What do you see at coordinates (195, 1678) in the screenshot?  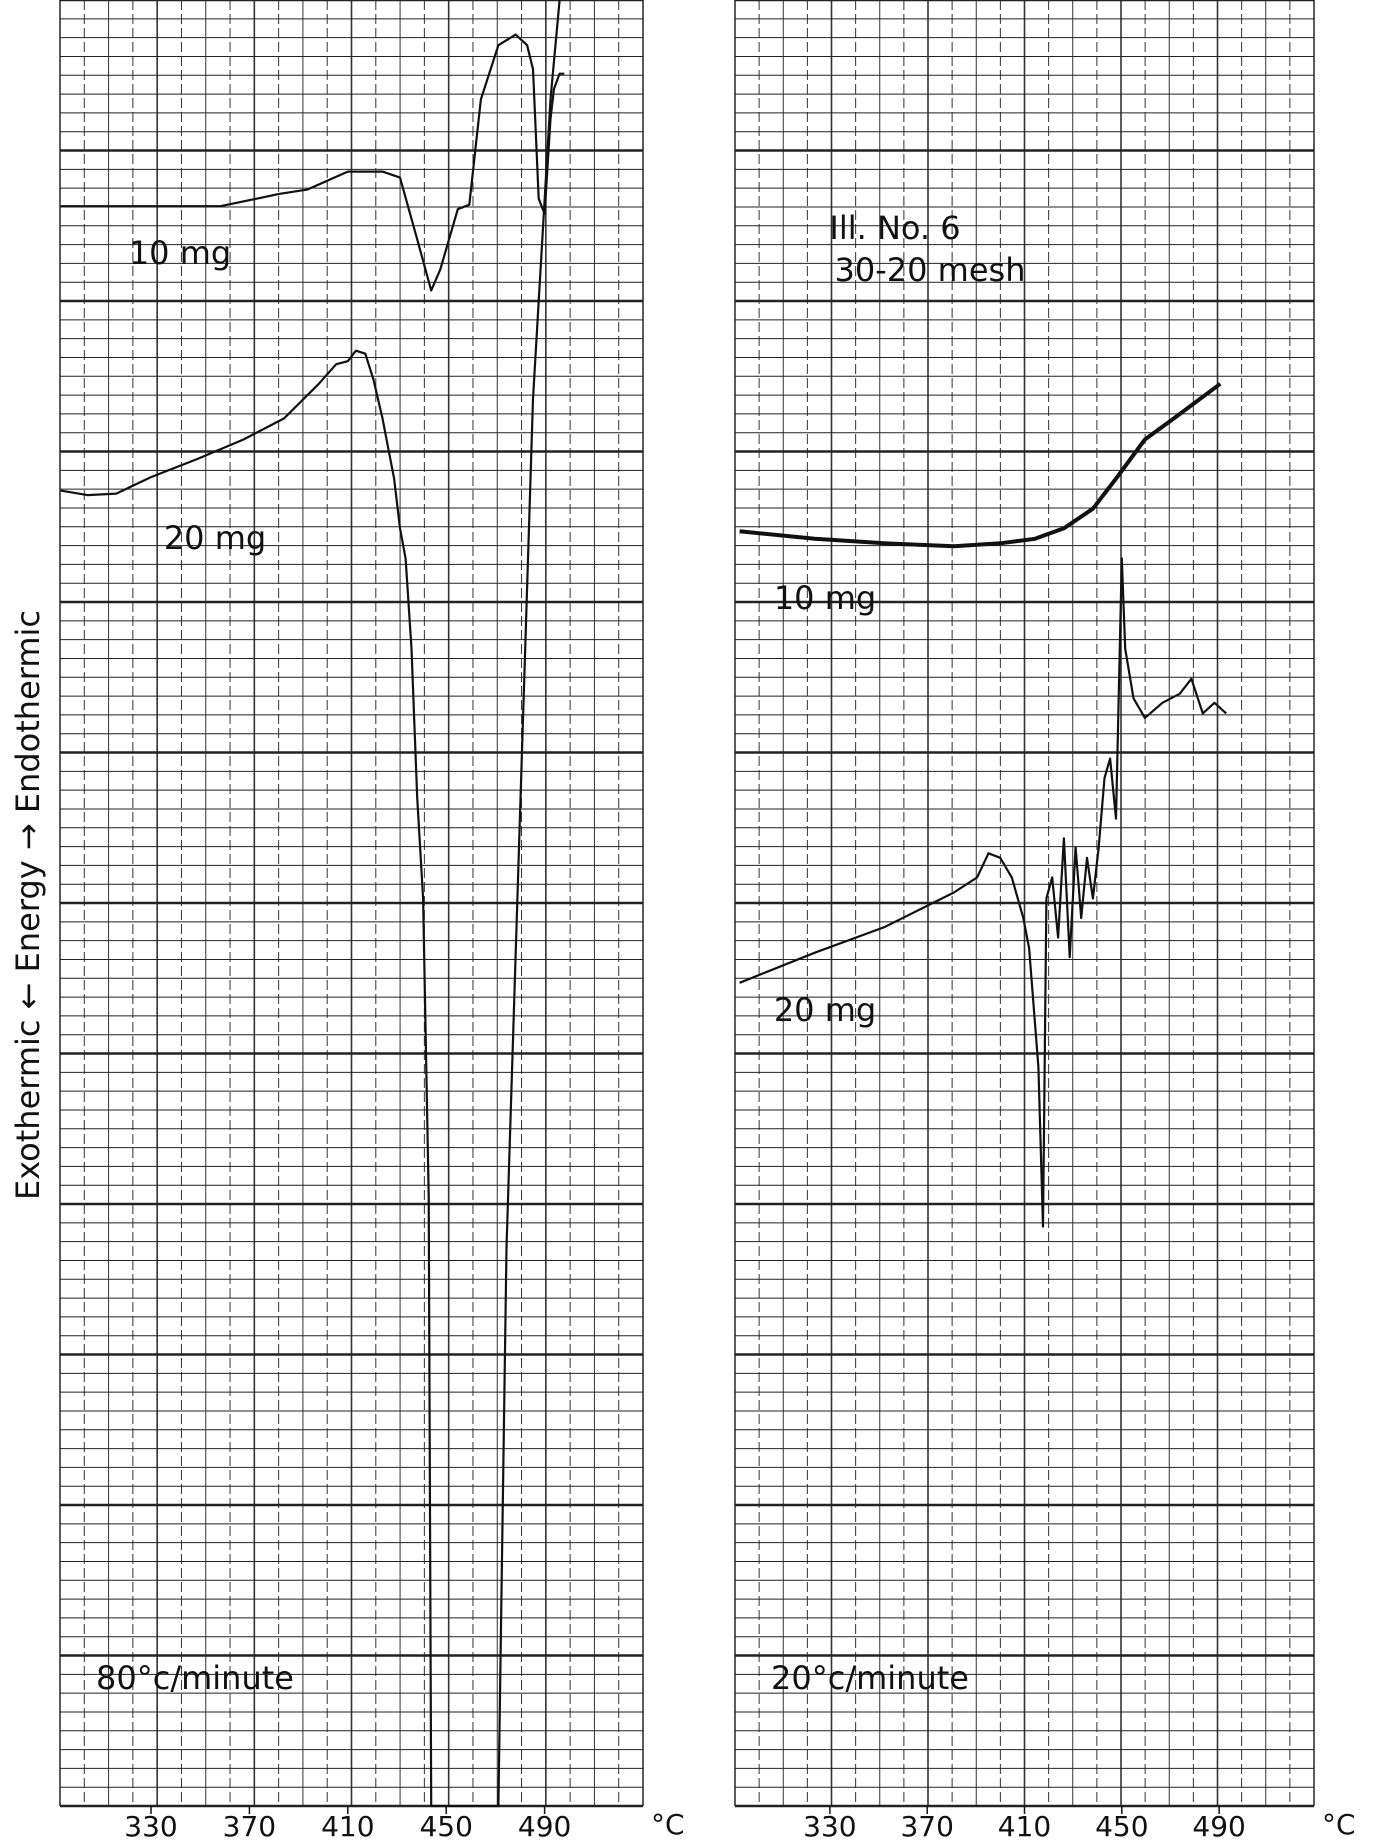 I see `annotation: 80°c/minute` at bounding box center [195, 1678].